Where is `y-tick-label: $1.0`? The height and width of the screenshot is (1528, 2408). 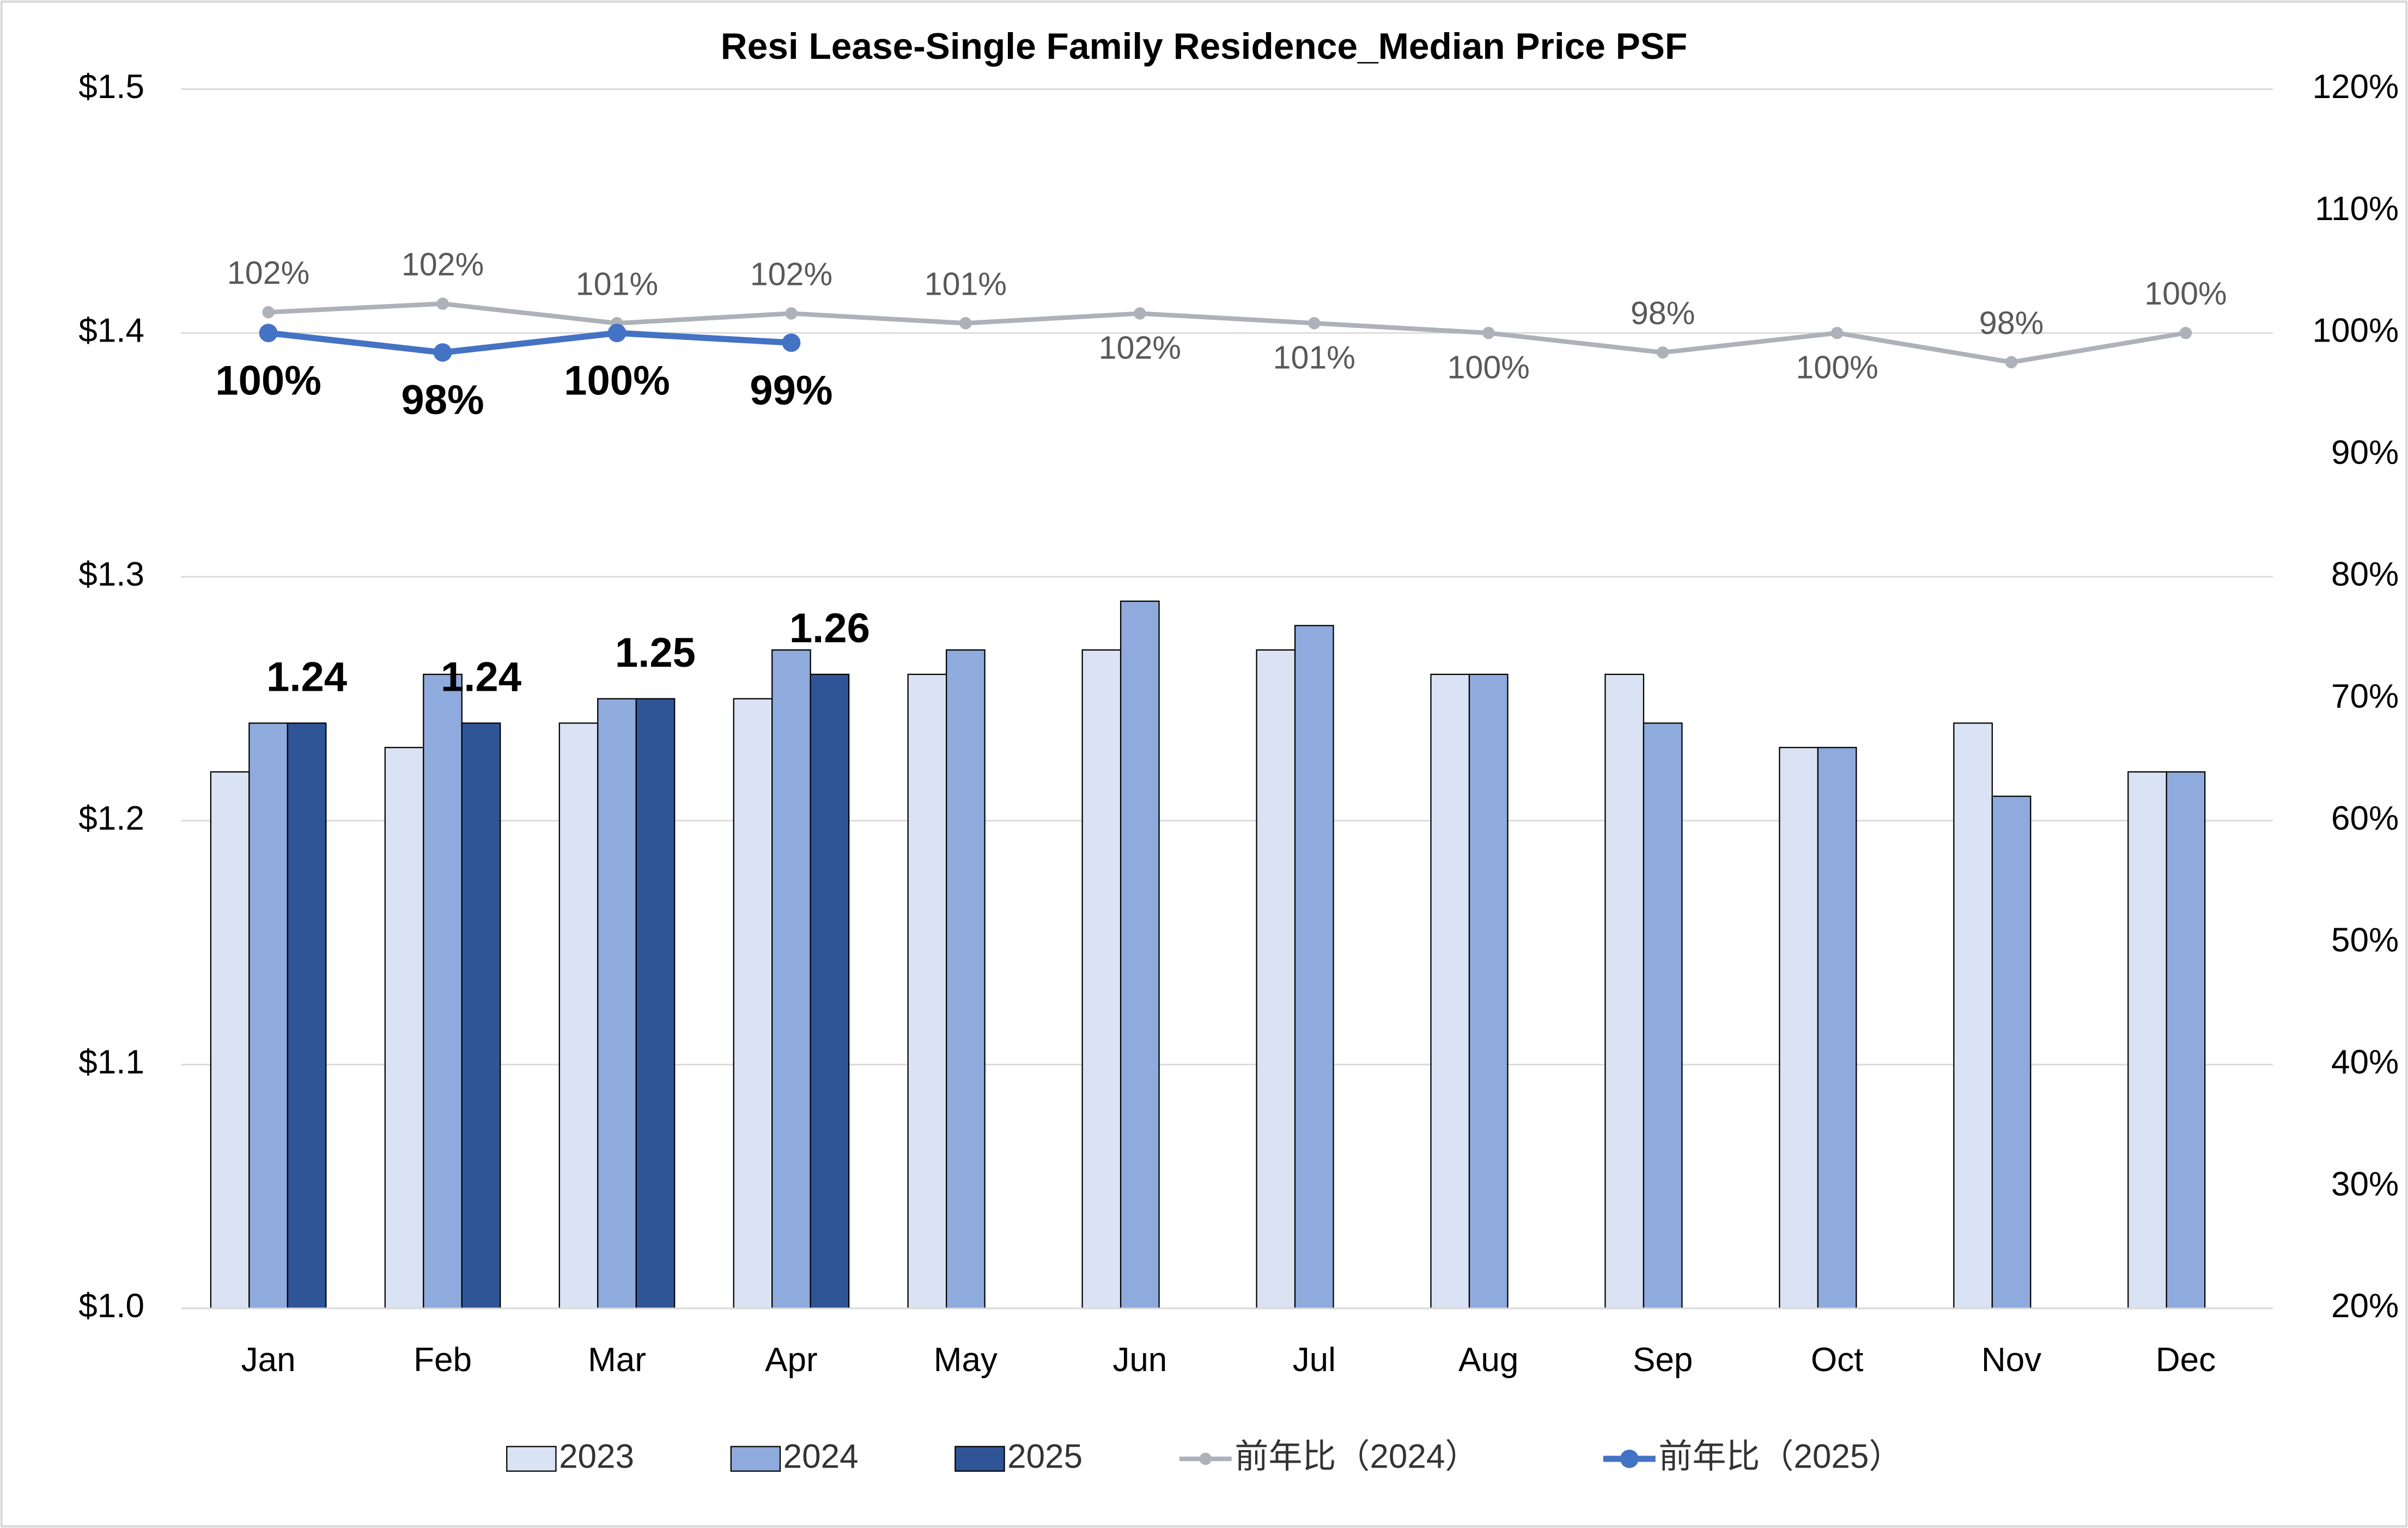
y-tick-label: $1.0 is located at coordinates (111, 1306).